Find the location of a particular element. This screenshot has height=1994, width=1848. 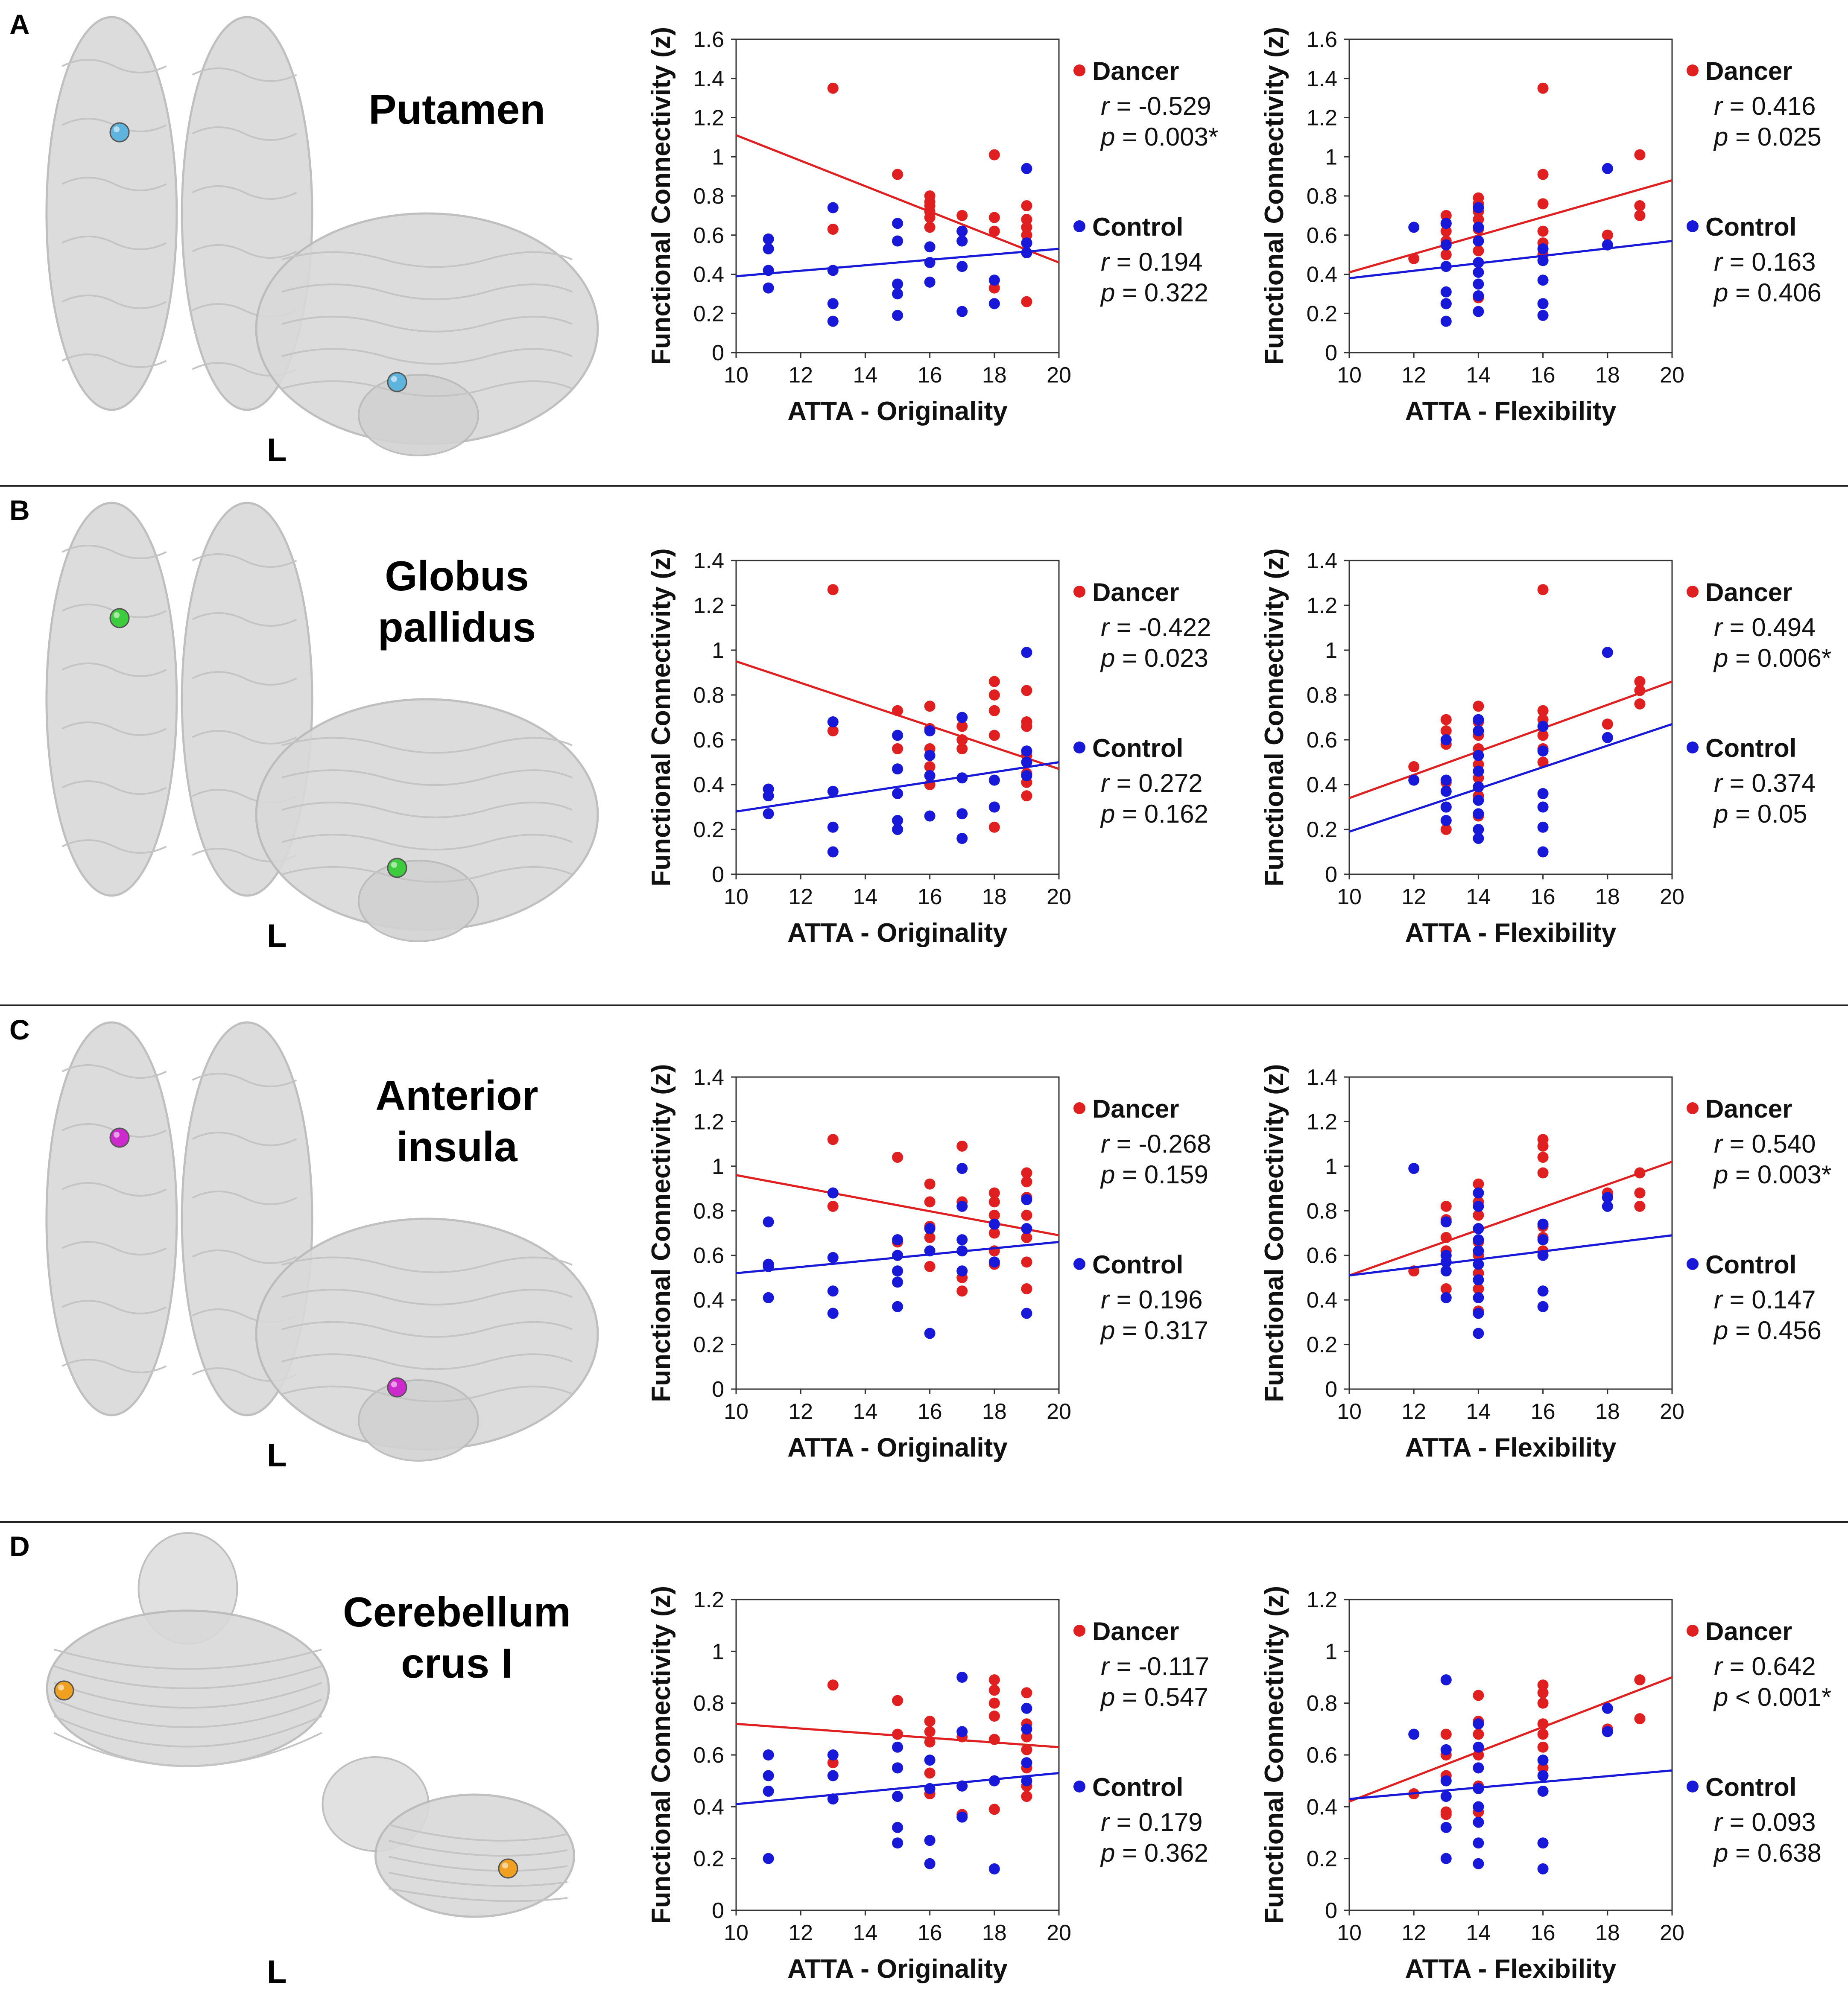

r-value: 0.272 is located at coordinates (1170, 783).